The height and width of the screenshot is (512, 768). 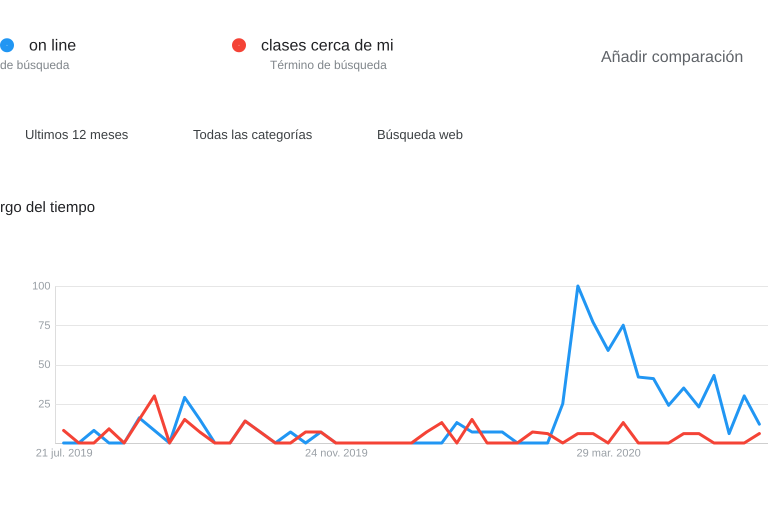 I want to click on y-tick-label: 75, so click(x=44, y=326).